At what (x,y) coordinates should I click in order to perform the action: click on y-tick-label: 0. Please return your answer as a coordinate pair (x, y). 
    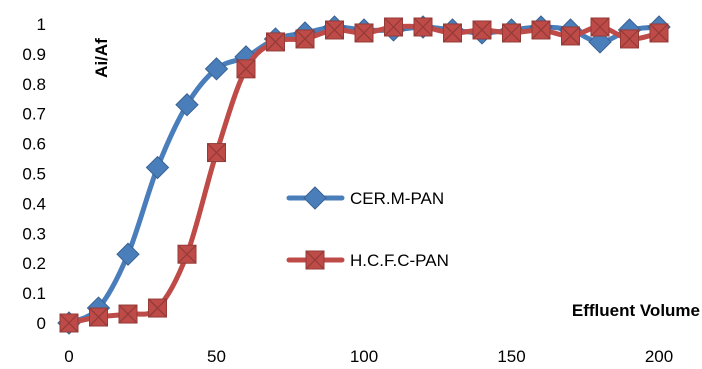
    Looking at the image, I should click on (41, 323).